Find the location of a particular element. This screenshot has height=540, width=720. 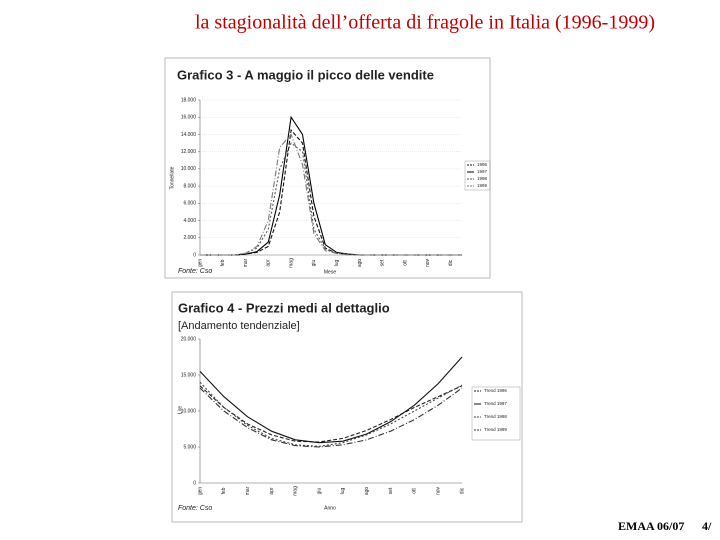

y-tick-label: 20.000 is located at coordinates (189, 339).